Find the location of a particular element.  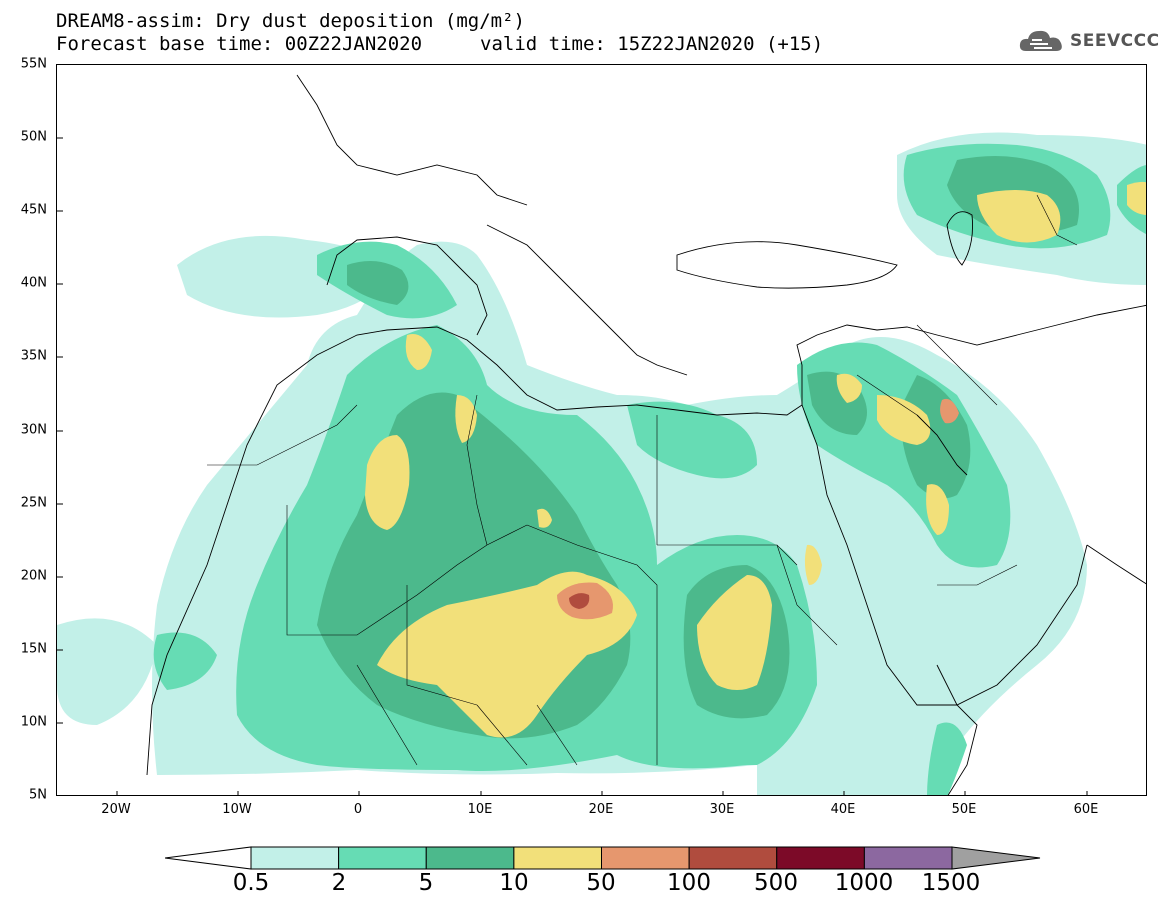

lat-label: 30N is located at coordinates (33, 430).